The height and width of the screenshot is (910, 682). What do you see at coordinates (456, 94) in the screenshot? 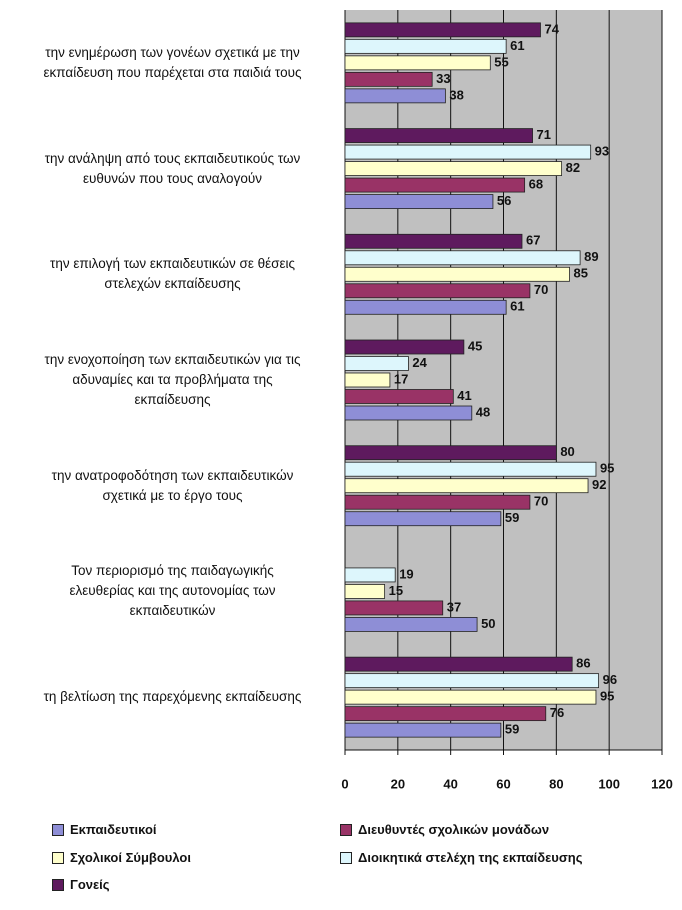
I see `data-label: 38` at bounding box center [456, 94].